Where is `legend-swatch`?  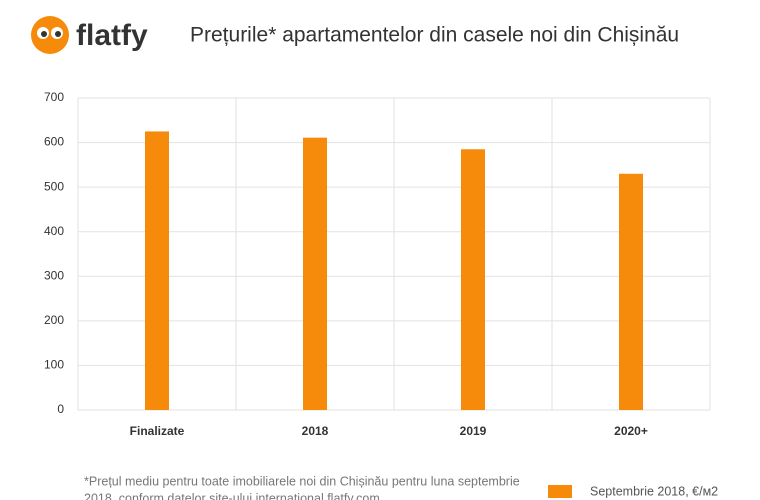
legend-swatch is located at coordinates (560, 491).